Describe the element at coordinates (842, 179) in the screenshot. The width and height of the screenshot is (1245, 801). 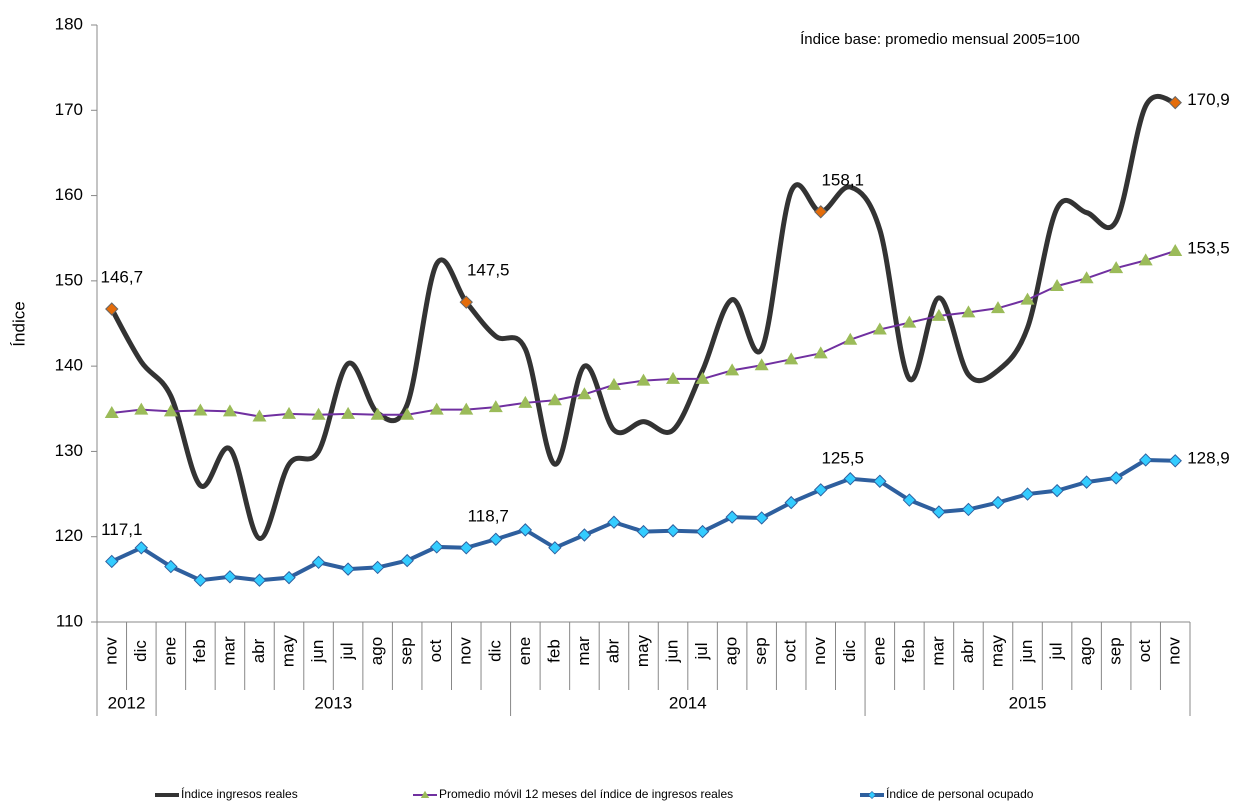
I see `data-label: 158,1` at that location.